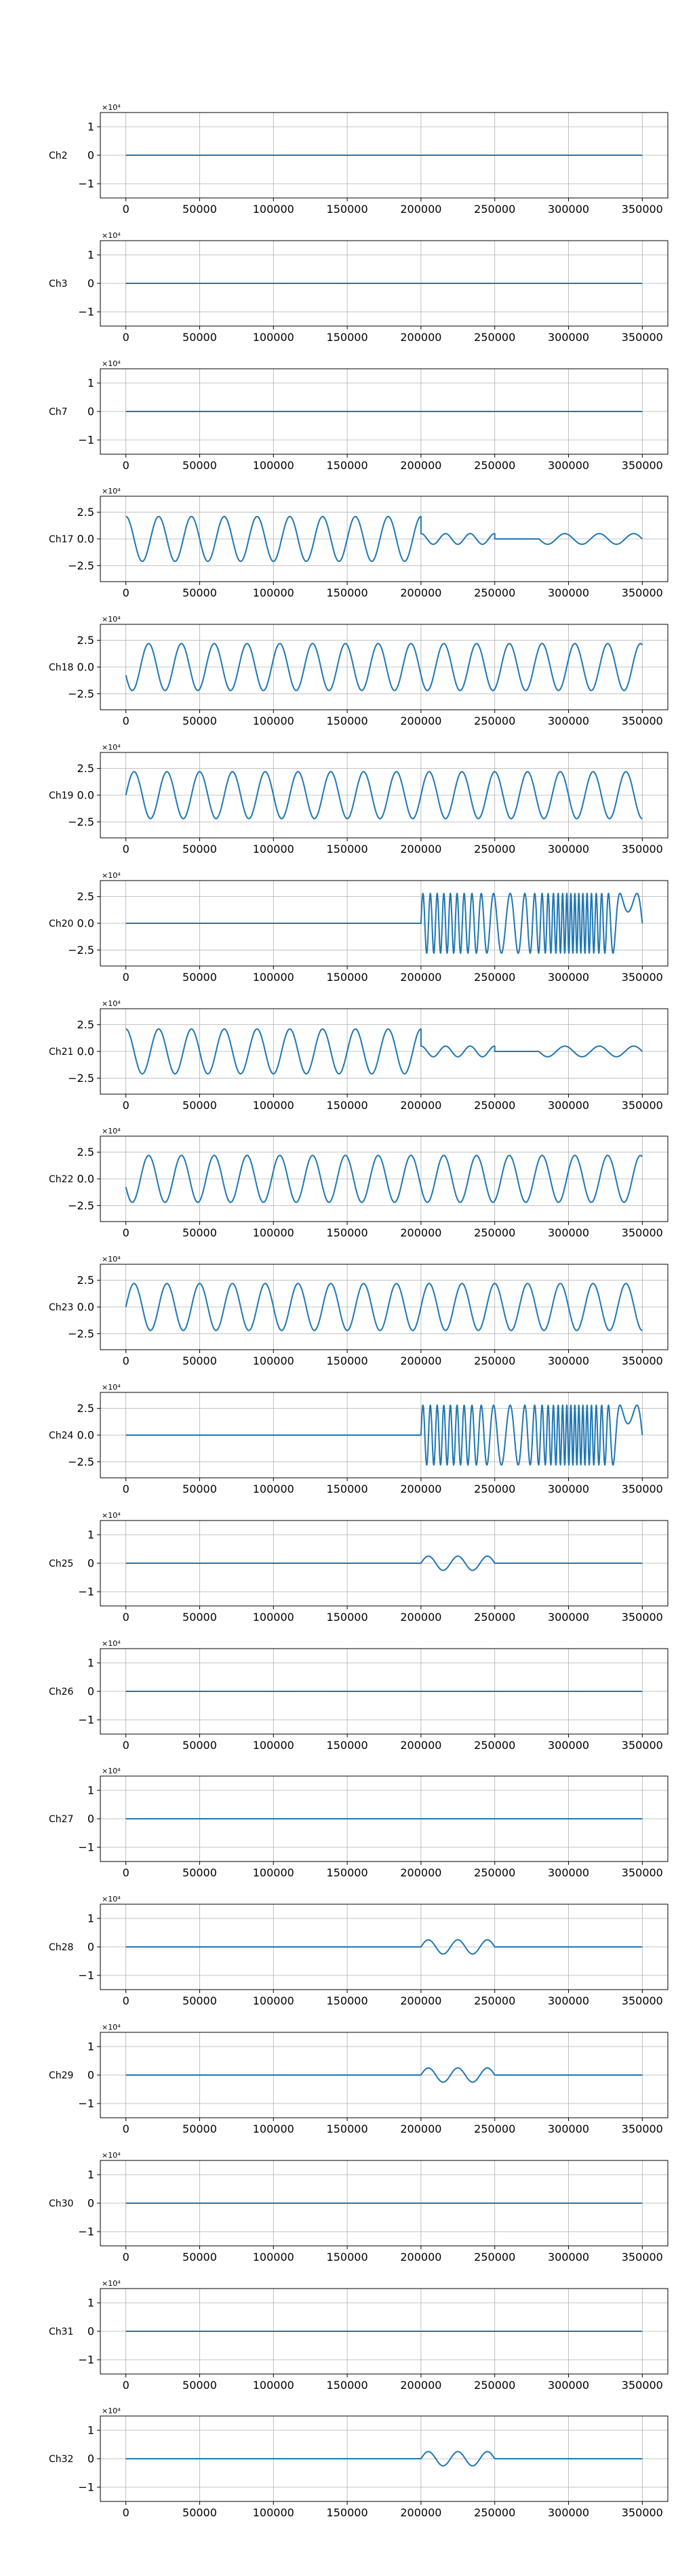 This screenshot has width=678, height=2576. Describe the element at coordinates (61, 539) in the screenshot. I see `channel-label: Ch17` at that location.